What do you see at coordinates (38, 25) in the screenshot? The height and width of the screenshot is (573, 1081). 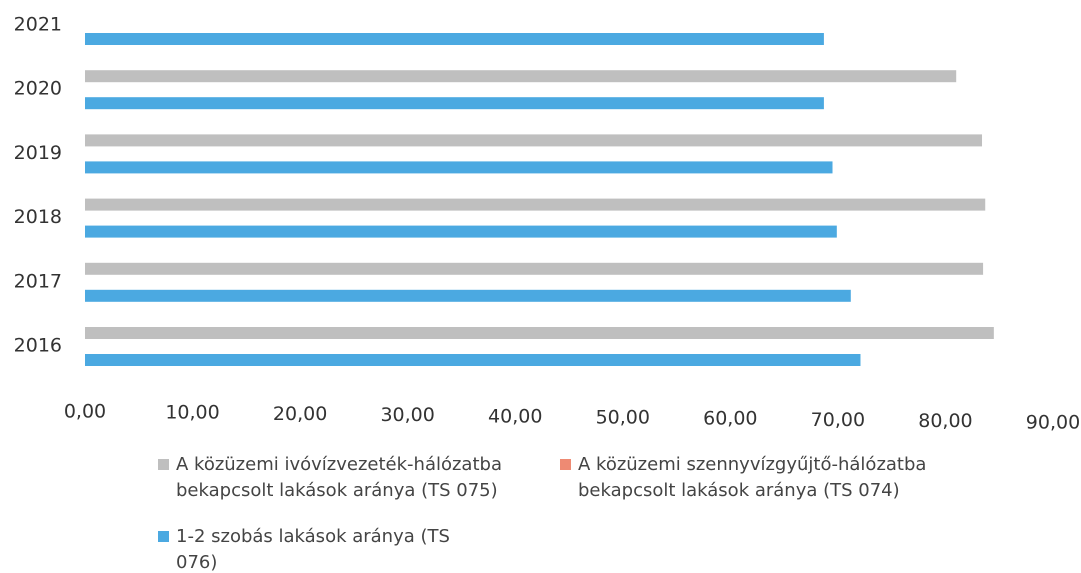 I see `y-tick-label: 2021` at bounding box center [38, 25].